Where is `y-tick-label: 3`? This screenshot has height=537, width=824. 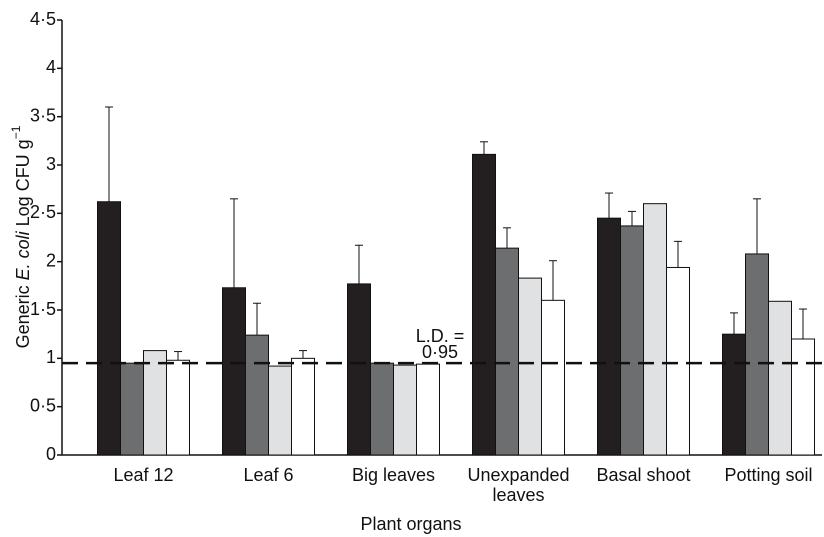
y-tick-label: 3 is located at coordinates (51, 164).